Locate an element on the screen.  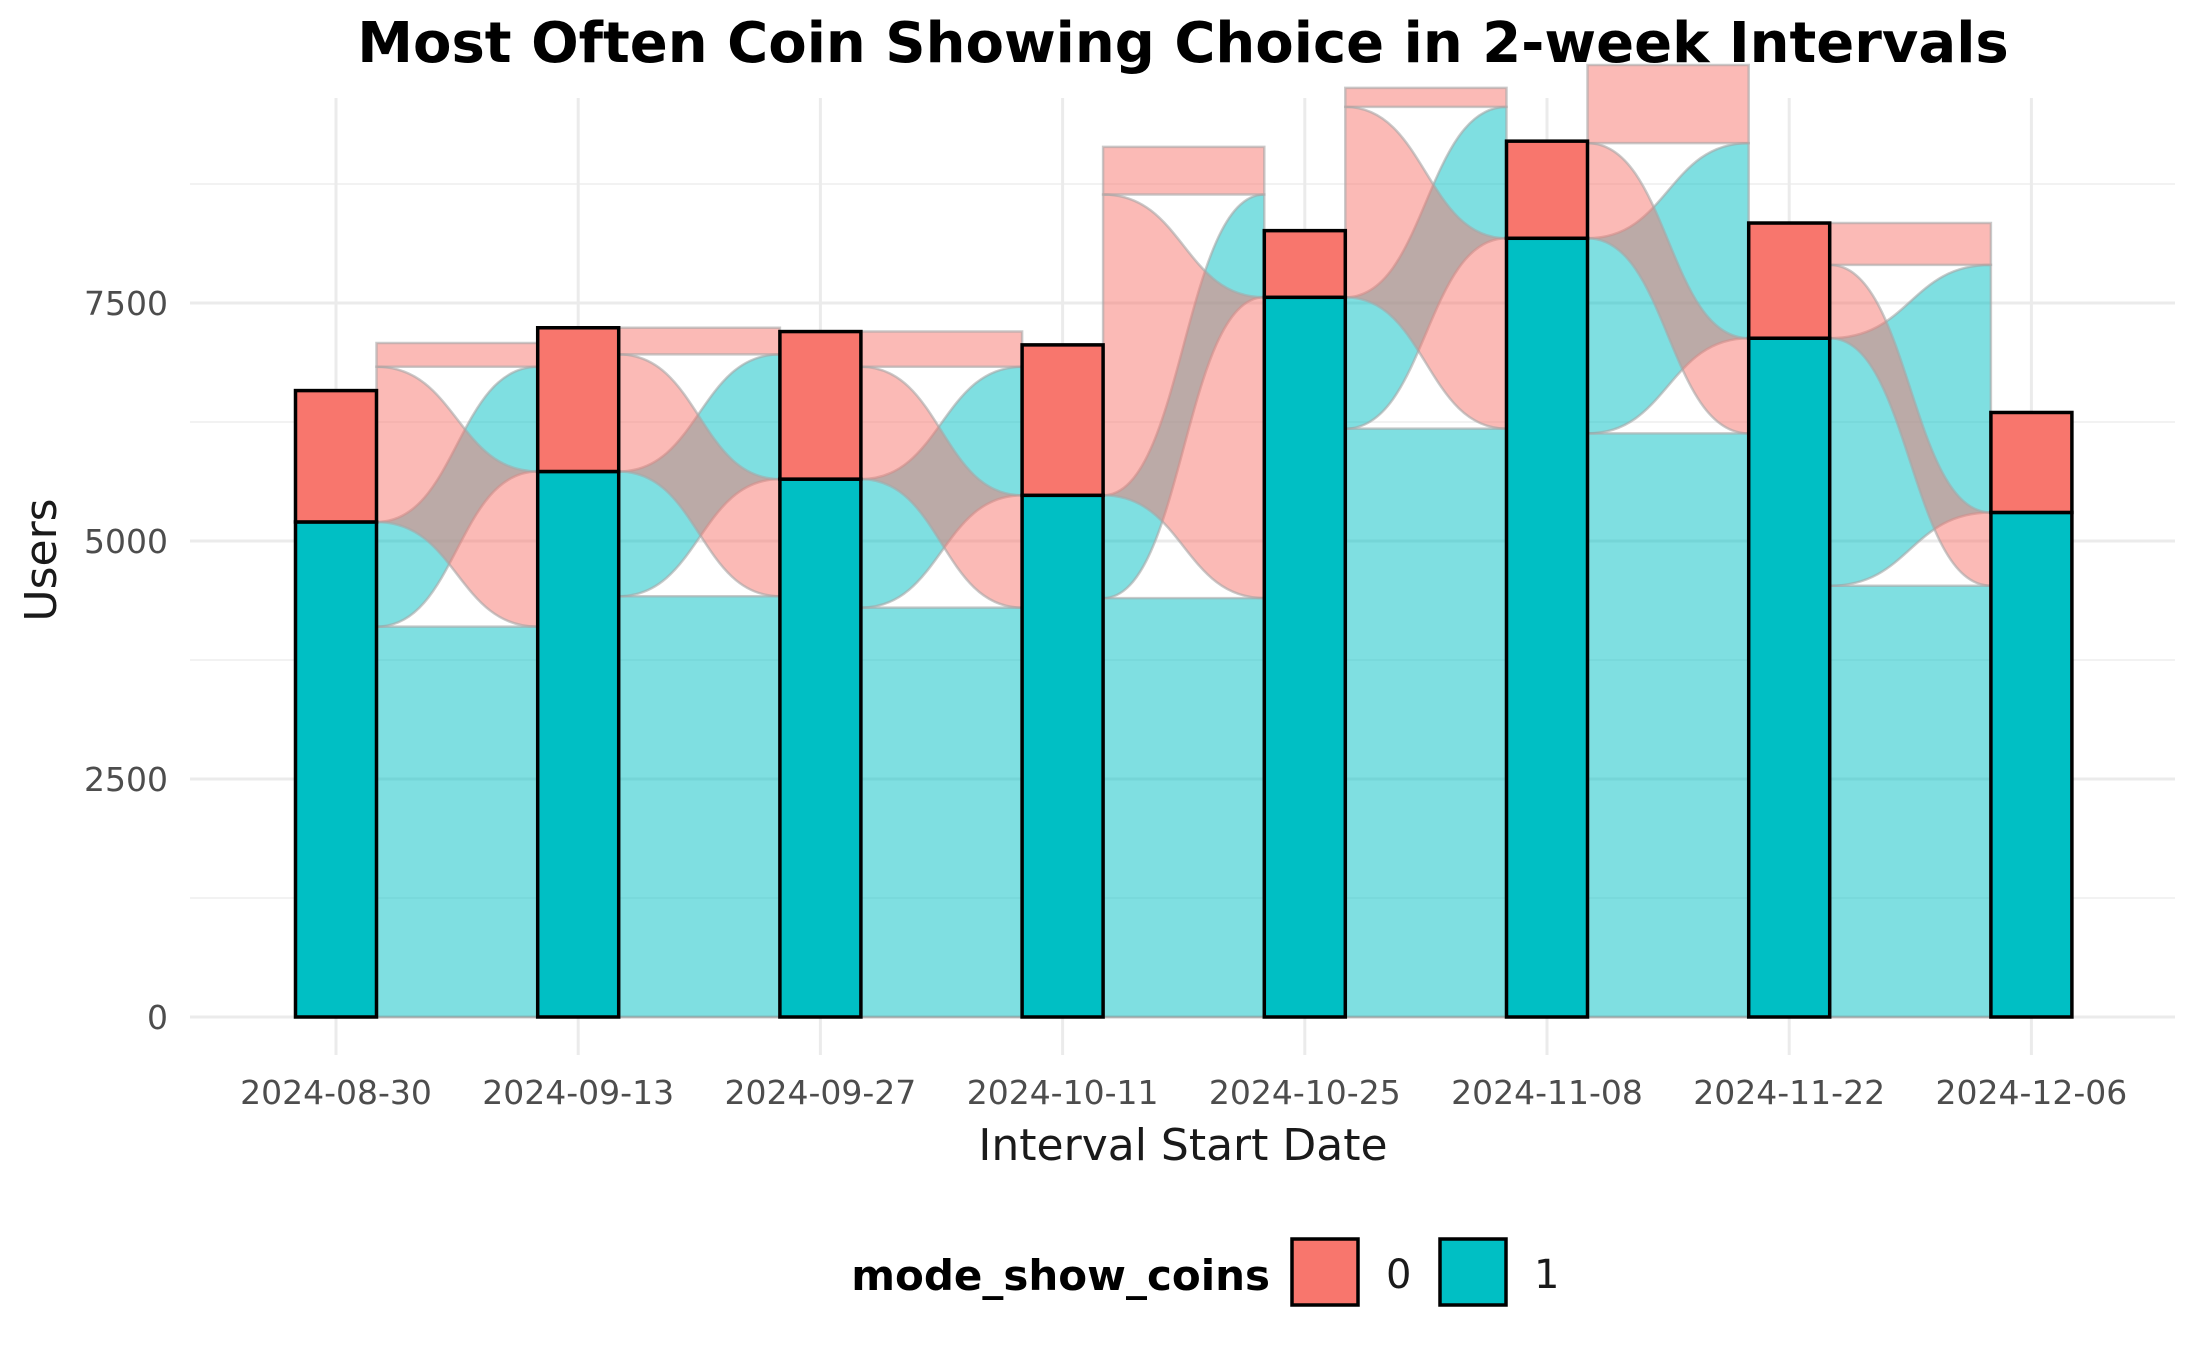
y-tick-label: 5000 is located at coordinates (126, 541).